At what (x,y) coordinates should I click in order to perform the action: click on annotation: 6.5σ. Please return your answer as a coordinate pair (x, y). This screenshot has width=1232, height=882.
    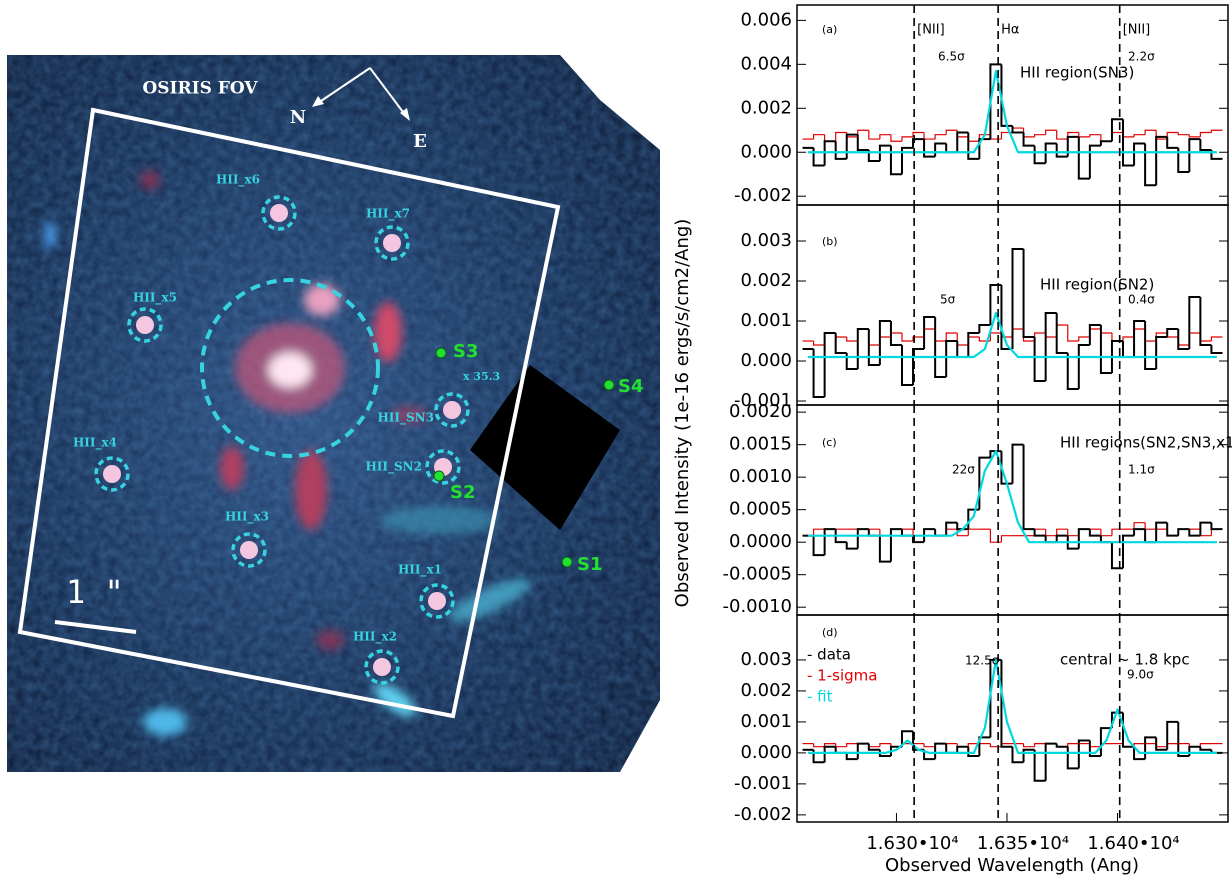
    Looking at the image, I should click on (951, 57).